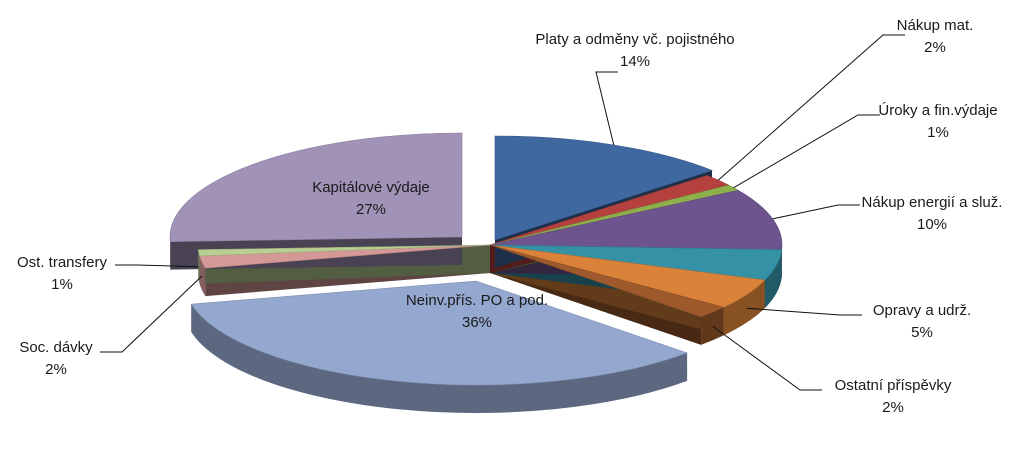 This screenshot has height=473, width=1024. I want to click on slice-label-uroky: Úroky a fin.výdaje, so click(937, 110).